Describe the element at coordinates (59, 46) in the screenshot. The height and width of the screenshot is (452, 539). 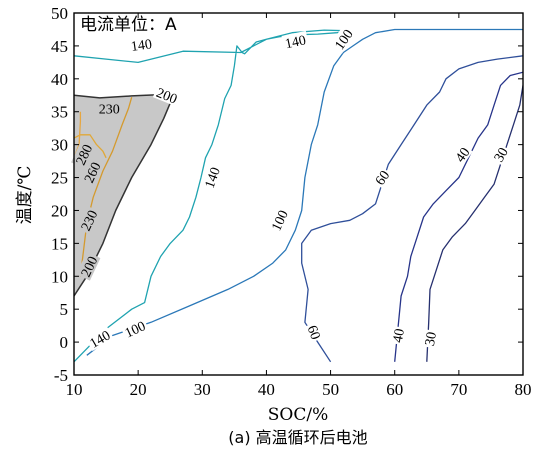
I see `y-tick-label: 45` at that location.